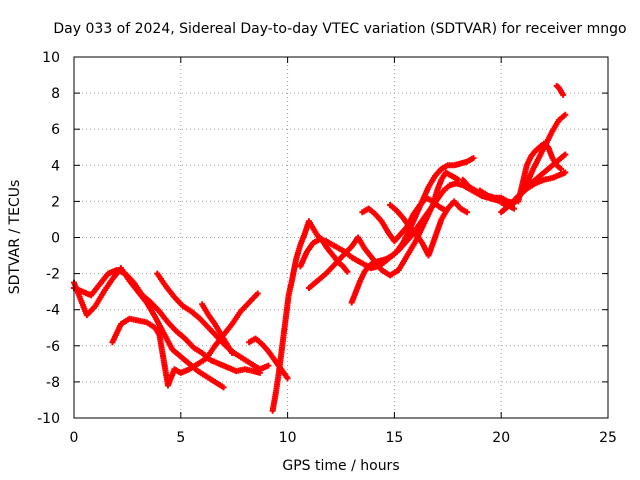 This screenshot has width=640, height=480. What do you see at coordinates (53, 311) in the screenshot?
I see `y-tick-label: -4` at bounding box center [53, 311].